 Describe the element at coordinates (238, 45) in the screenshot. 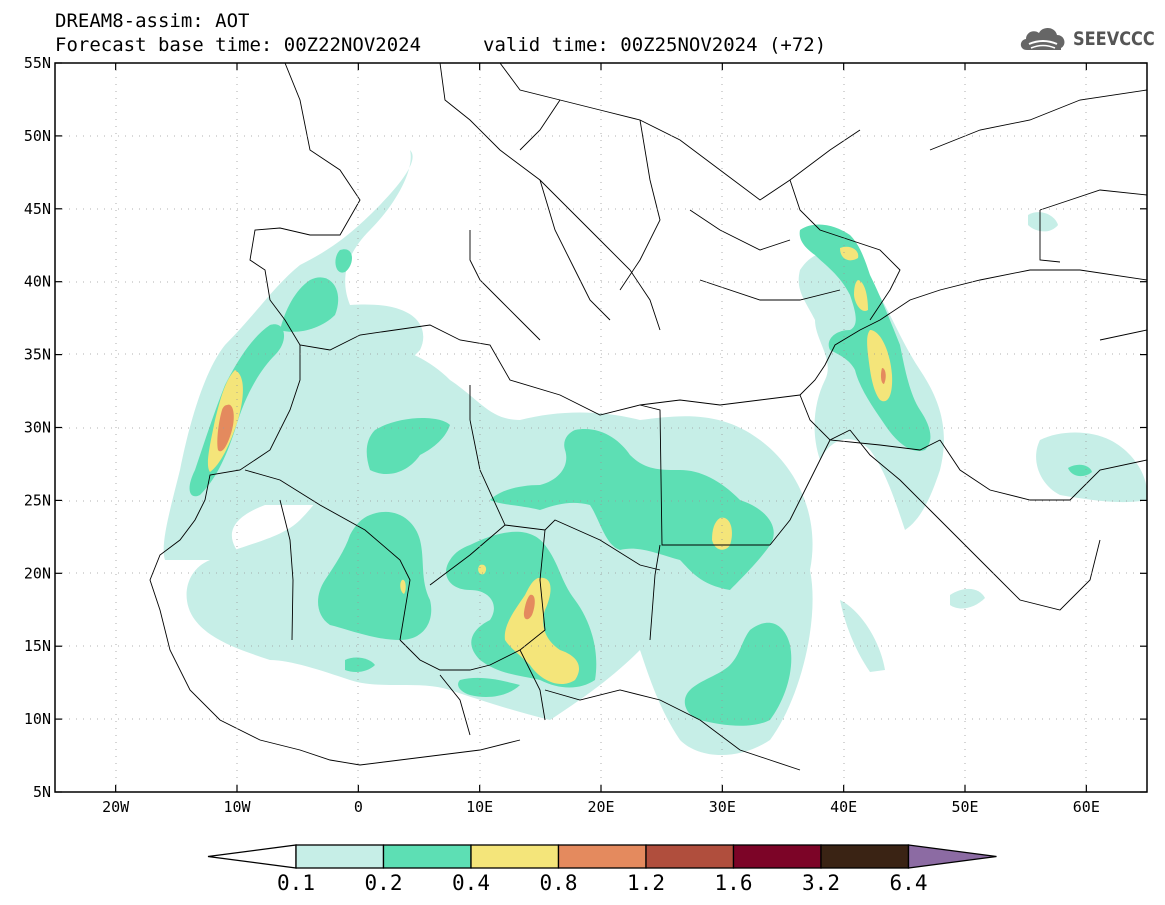

I see `base-time: Forecast base time: 00Z22NOV2024` at that location.